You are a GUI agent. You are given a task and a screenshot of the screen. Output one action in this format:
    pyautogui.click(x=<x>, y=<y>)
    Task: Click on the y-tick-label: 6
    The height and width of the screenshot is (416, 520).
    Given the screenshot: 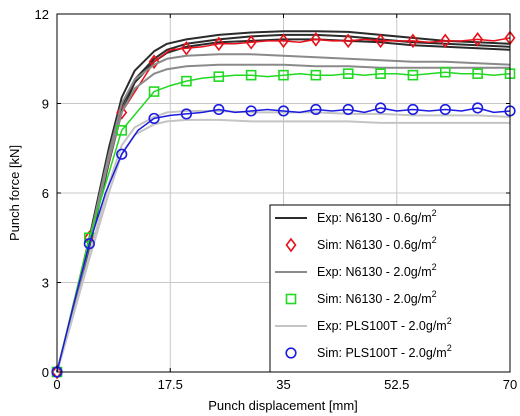 What is the action you would take?
    pyautogui.click(x=45, y=193)
    